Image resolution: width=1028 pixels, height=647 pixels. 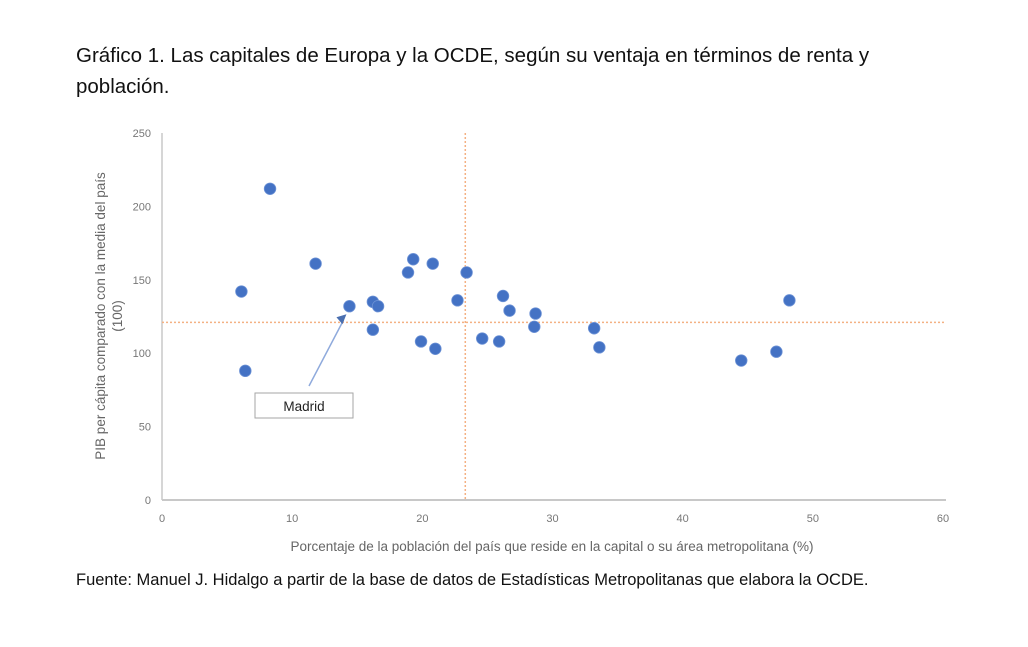 What do you see at coordinates (142, 281) in the screenshot?
I see `y-tick-label: 150` at bounding box center [142, 281].